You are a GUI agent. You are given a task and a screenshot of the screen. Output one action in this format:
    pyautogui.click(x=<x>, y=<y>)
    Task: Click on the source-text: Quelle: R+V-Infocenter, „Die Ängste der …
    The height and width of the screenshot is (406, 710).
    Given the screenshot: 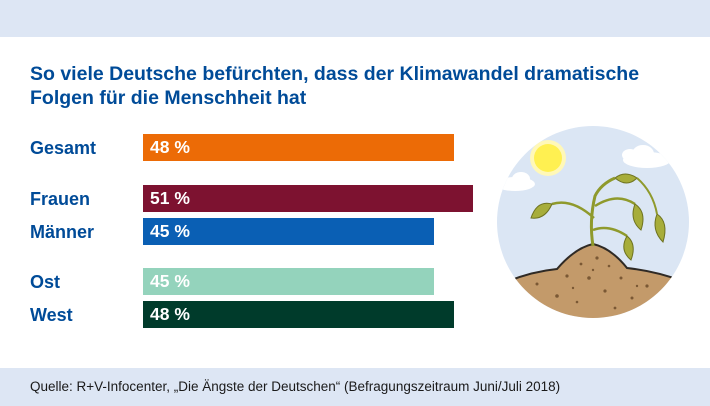 What is the action you would take?
    pyautogui.click(x=295, y=386)
    